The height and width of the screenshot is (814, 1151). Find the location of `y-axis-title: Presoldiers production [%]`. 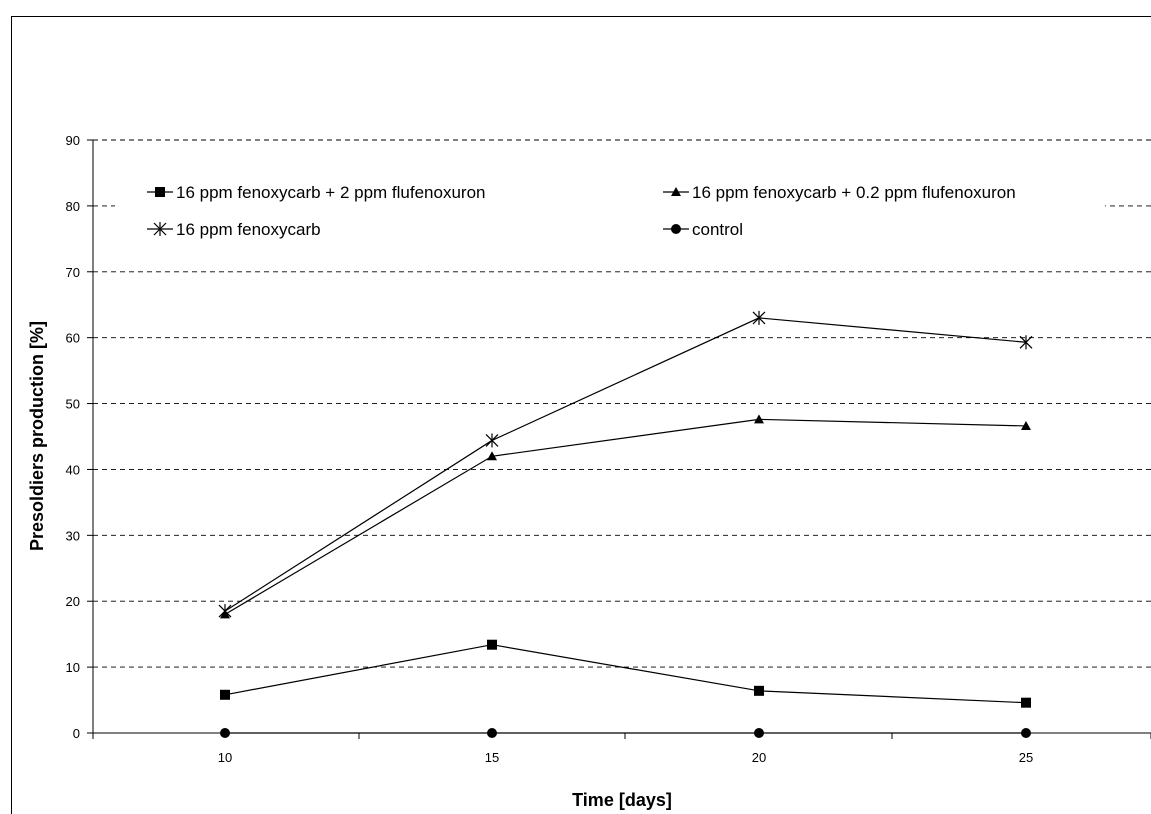

y-axis-title: Presoldiers production [%] is located at coordinates (37, 436).